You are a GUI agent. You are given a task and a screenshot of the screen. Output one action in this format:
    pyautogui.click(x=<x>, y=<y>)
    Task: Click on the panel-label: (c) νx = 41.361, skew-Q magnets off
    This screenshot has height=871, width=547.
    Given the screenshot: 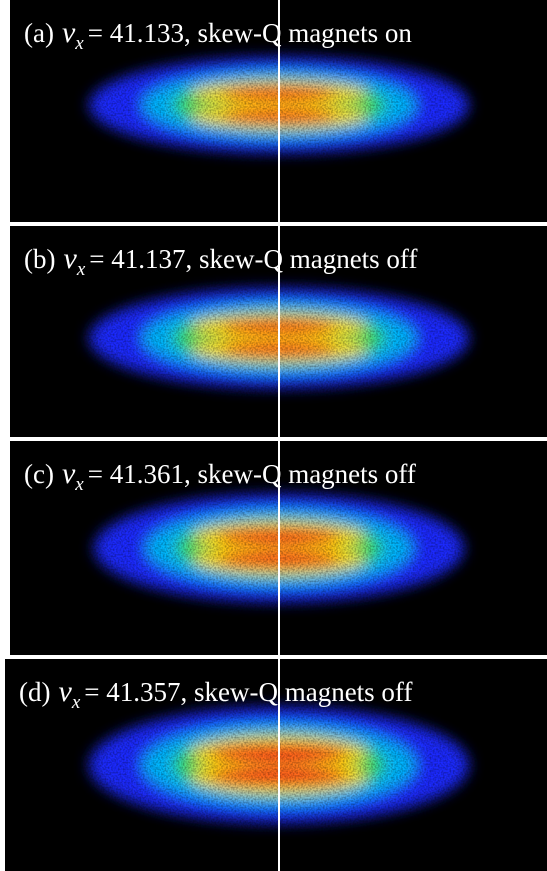 What is the action you would take?
    pyautogui.click(x=220, y=476)
    